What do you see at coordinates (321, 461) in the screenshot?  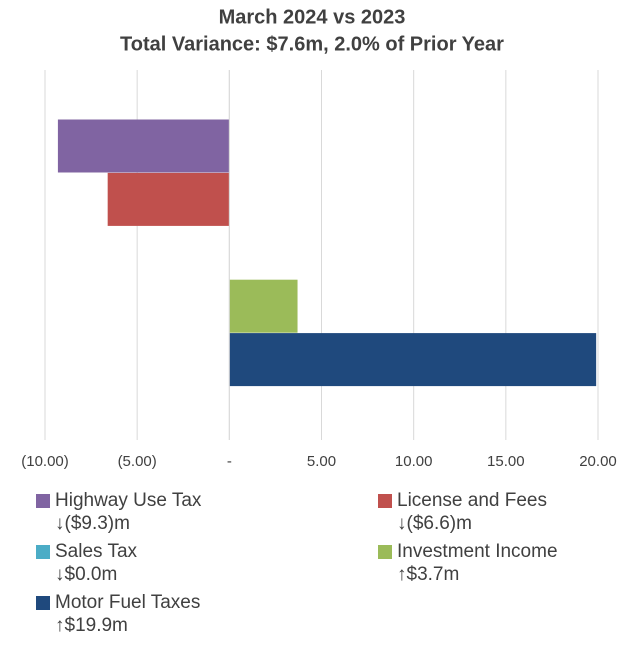 I see `x-tick-label: 5.00` at bounding box center [321, 461].